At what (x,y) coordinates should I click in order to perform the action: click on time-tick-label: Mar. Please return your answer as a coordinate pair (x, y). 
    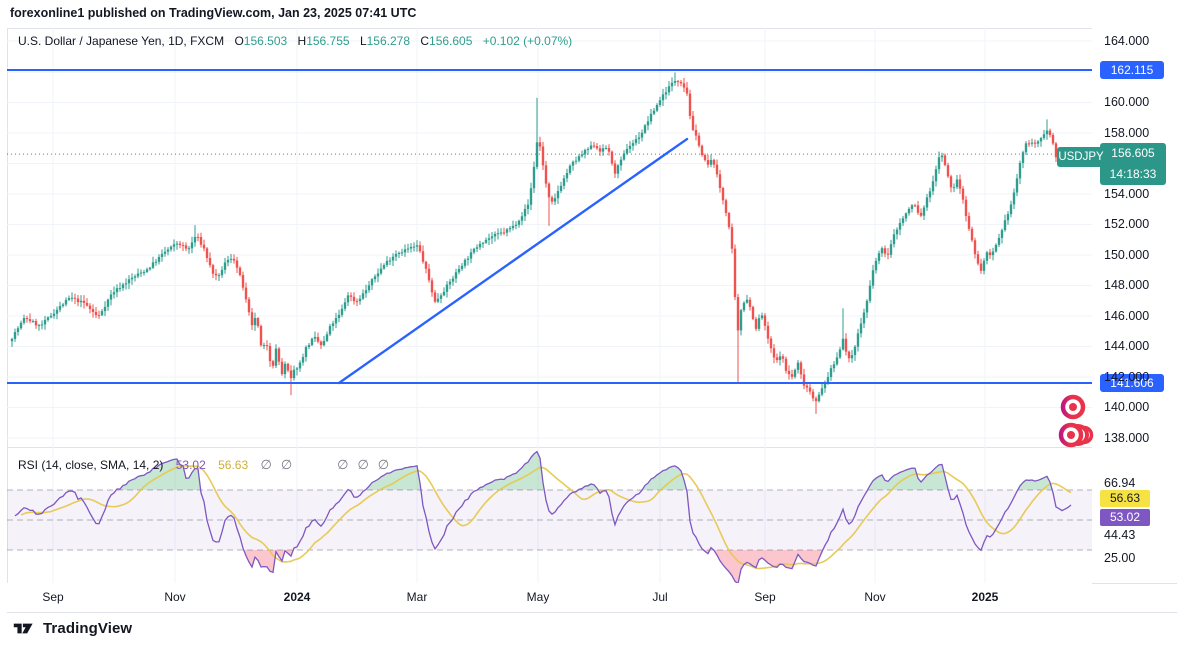
    Looking at the image, I should click on (417, 597).